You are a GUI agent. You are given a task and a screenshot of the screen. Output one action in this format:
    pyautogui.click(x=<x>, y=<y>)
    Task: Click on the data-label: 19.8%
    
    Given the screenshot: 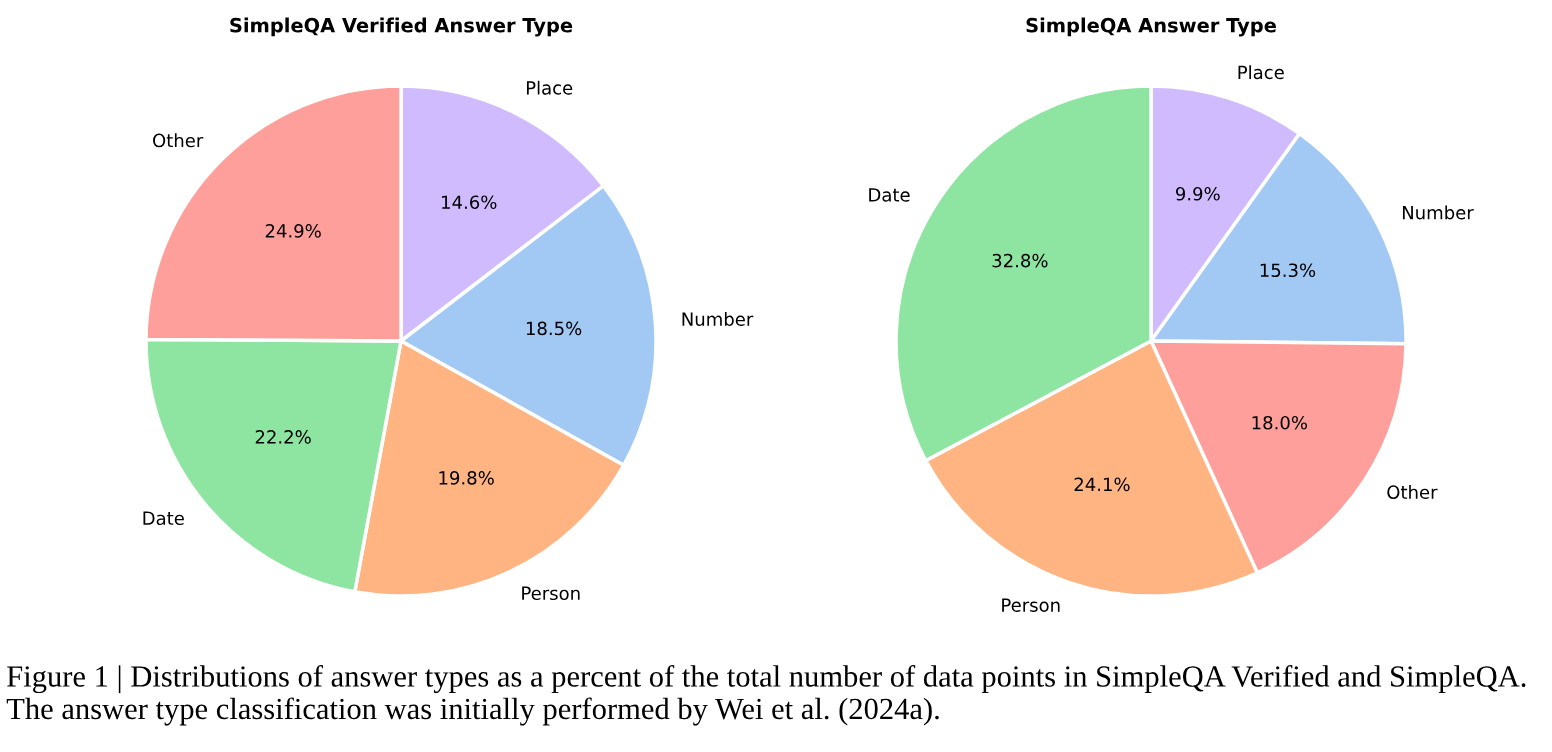 What is the action you would take?
    pyautogui.click(x=466, y=478)
    